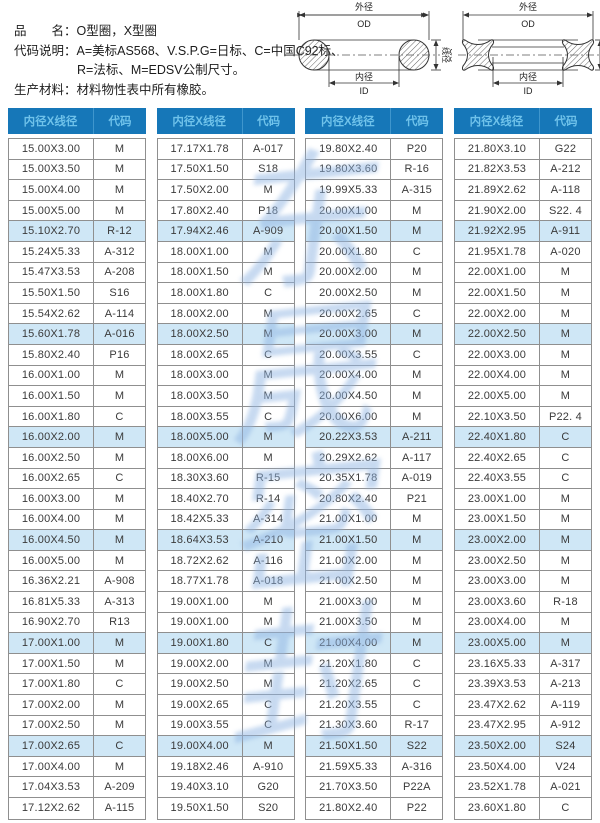  What do you see at coordinates (374, 190) in the screenshot?
I see `table-row: 19.99X5.33 A-315` at bounding box center [374, 190].